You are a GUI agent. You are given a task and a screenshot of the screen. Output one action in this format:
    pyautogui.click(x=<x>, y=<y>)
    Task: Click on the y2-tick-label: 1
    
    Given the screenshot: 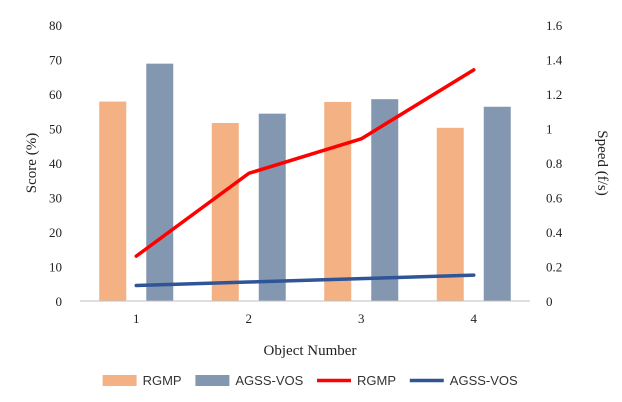 What is the action you would take?
    pyautogui.click(x=549, y=129)
    